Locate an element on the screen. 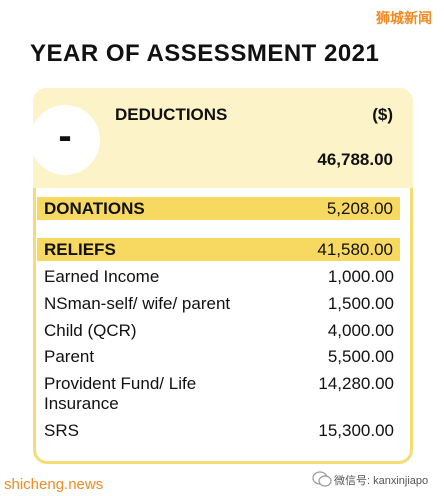  section-label: RELIEFS is located at coordinates (80, 249).